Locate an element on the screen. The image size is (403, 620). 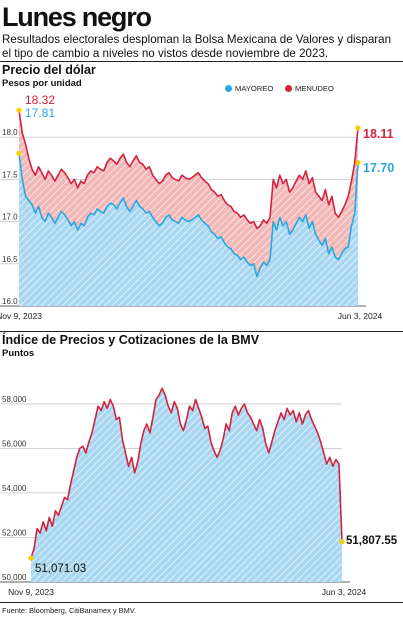
page-title: Lunes negro is located at coordinates (77, 17).